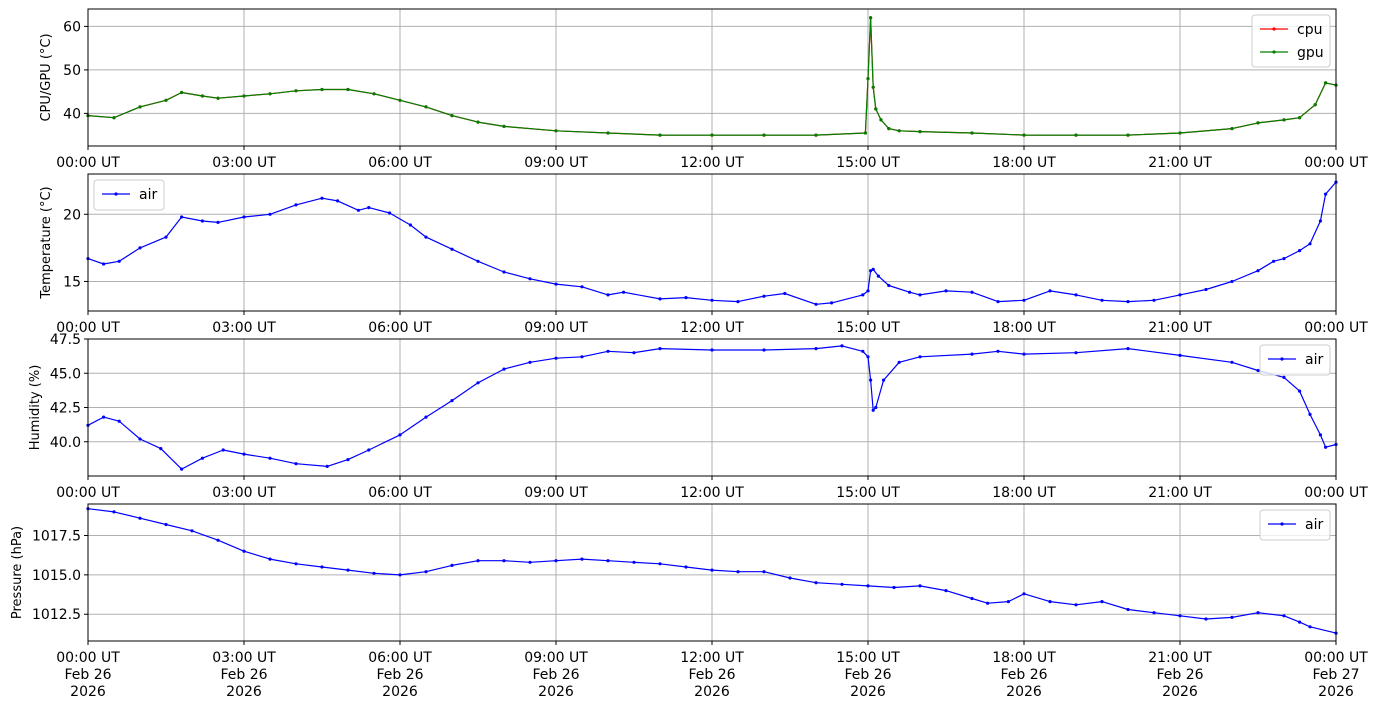  I want to click on x-tick-label: 21:00 UT, so click(1180, 658).